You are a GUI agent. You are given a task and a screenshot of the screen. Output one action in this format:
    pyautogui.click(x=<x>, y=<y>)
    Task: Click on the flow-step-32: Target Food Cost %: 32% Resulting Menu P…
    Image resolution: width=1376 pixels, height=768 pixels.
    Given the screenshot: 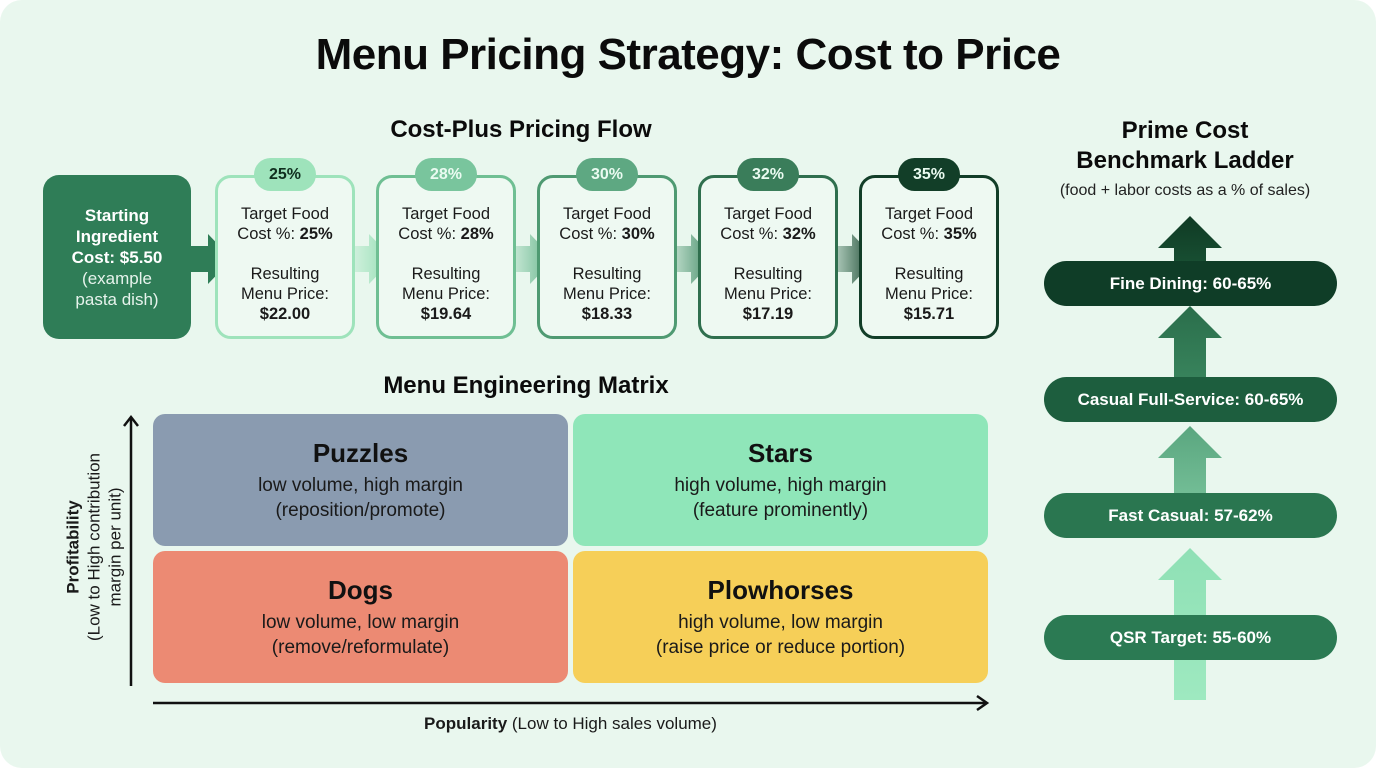 What is the action you would take?
    pyautogui.click(x=768, y=257)
    